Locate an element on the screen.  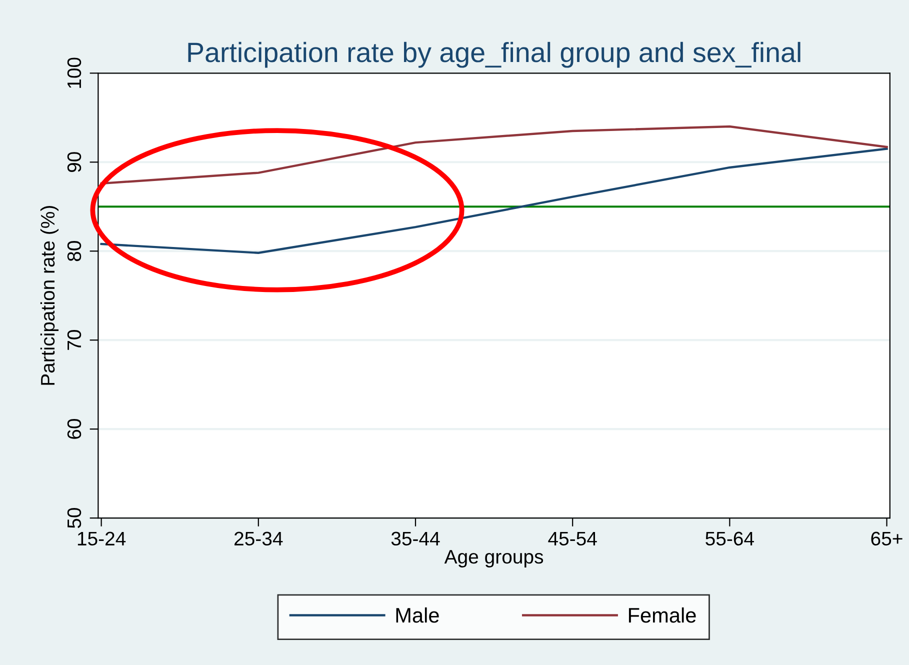
y-tick-label: 70 is located at coordinates (74, 340).